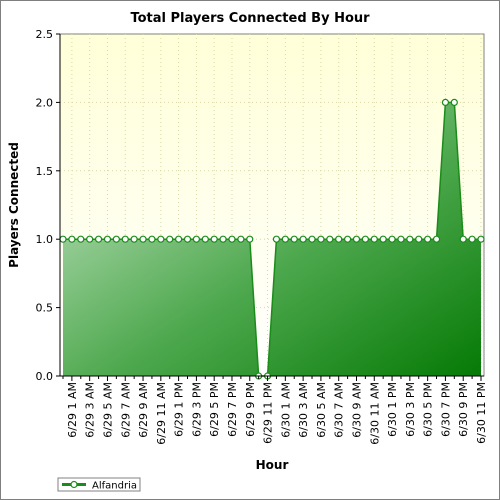  I want to click on legend-box, so click(99, 484).